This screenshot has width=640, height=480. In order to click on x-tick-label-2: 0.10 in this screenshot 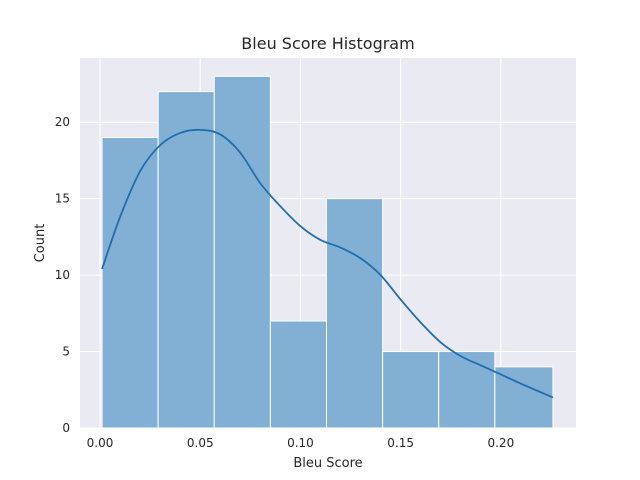, I will do `click(300, 443)`.